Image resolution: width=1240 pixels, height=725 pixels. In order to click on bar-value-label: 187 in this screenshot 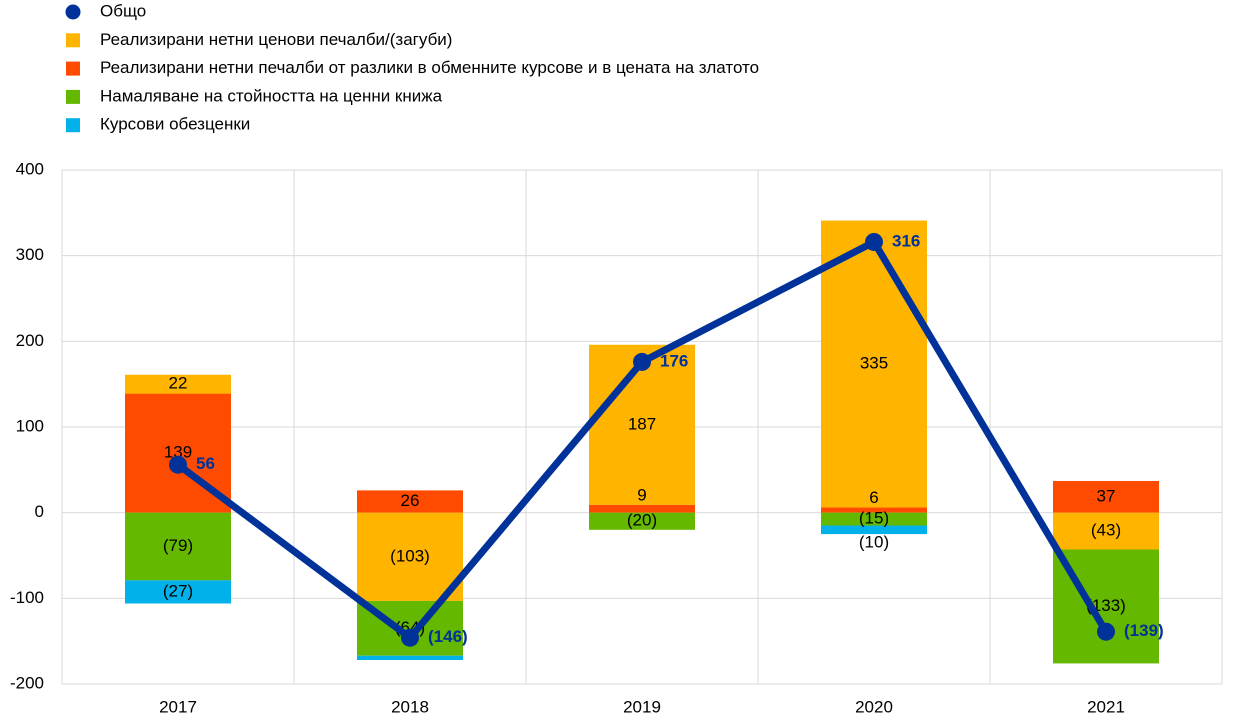, I will do `click(642, 423)`.